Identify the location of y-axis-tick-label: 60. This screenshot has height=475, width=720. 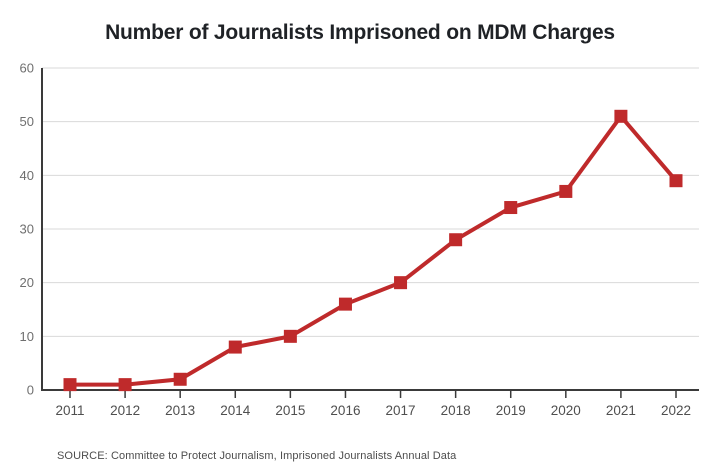
(27, 68).